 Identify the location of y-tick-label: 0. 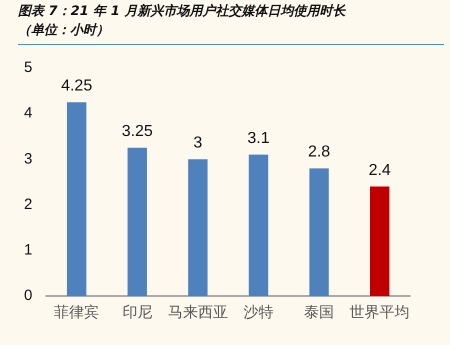
(28, 295).